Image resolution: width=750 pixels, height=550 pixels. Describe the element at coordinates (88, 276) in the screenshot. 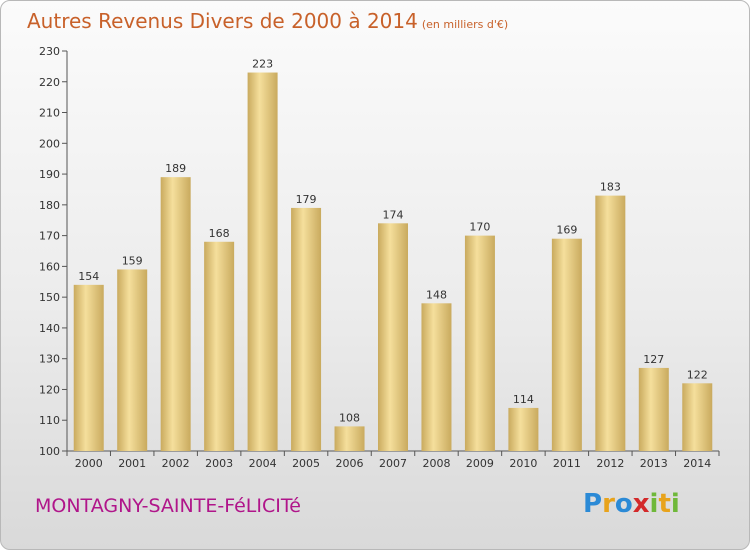

I see `data-label: 154` at that location.